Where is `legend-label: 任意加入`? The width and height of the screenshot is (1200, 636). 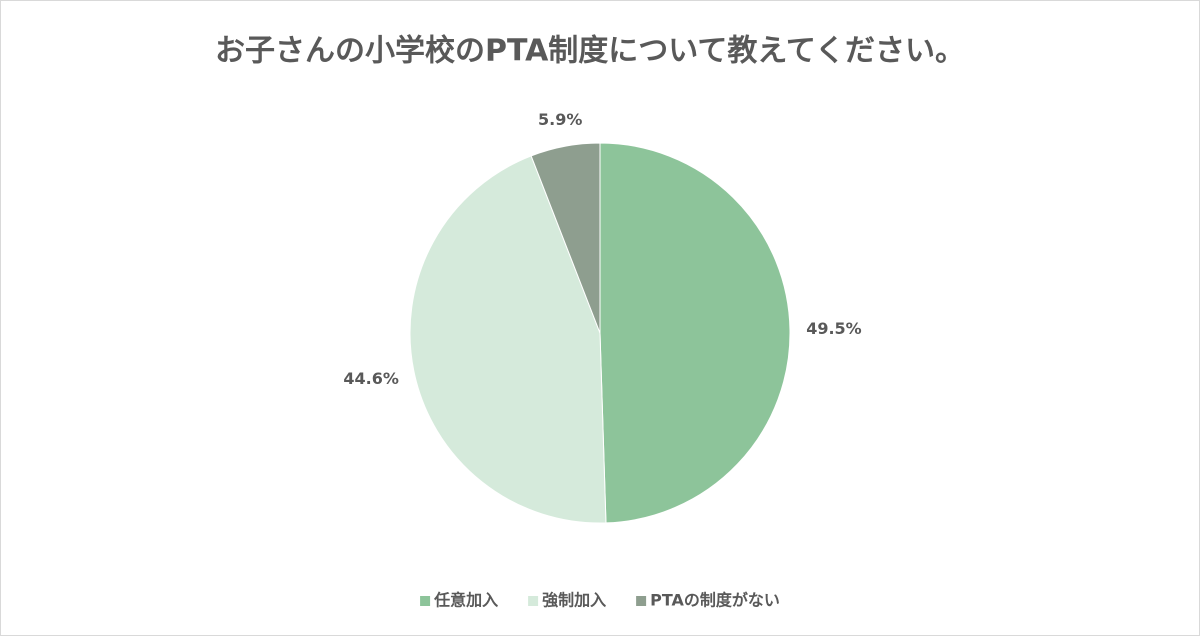
legend-label: 任意加入 is located at coordinates (465, 600).